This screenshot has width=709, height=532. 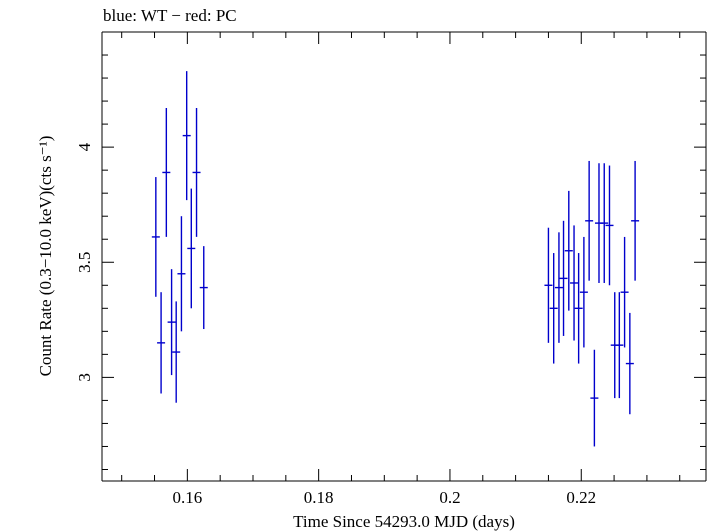 I want to click on y-tick-label: 3, so click(x=84, y=377).